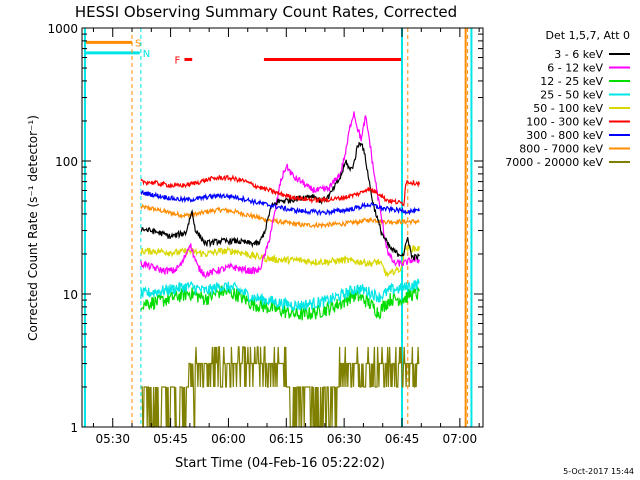  Describe the element at coordinates (564, 135) in the screenshot. I see `legend-label: 300 - 800 keV` at that location.